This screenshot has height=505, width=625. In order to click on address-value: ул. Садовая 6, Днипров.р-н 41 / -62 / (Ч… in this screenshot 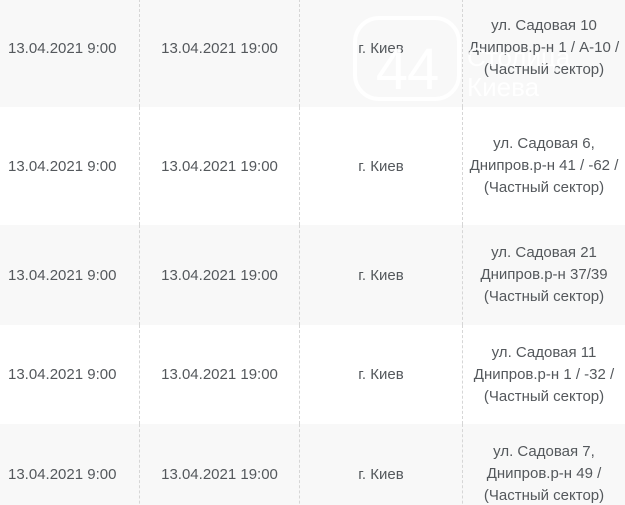, I will do `click(544, 165)`.